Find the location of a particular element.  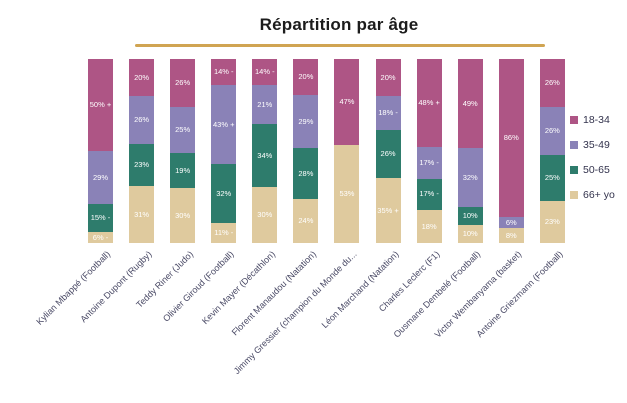

x-axis-label: Victor Wembanyama (basket) is located at coordinates (478, 294).